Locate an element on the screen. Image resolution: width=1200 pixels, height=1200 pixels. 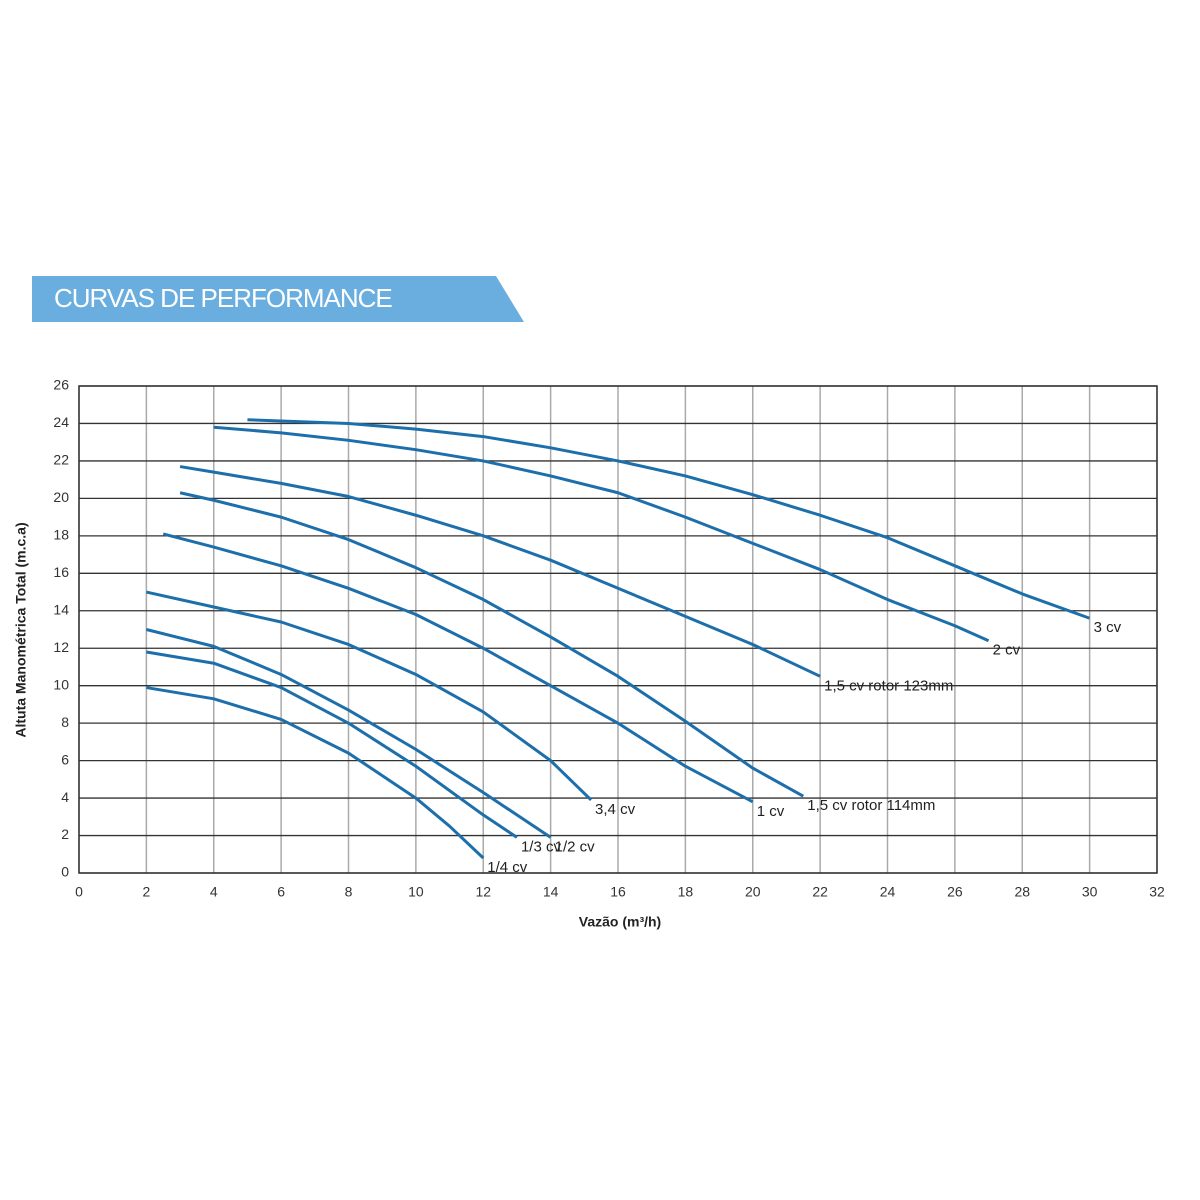
title-banner is located at coordinates (278, 299).